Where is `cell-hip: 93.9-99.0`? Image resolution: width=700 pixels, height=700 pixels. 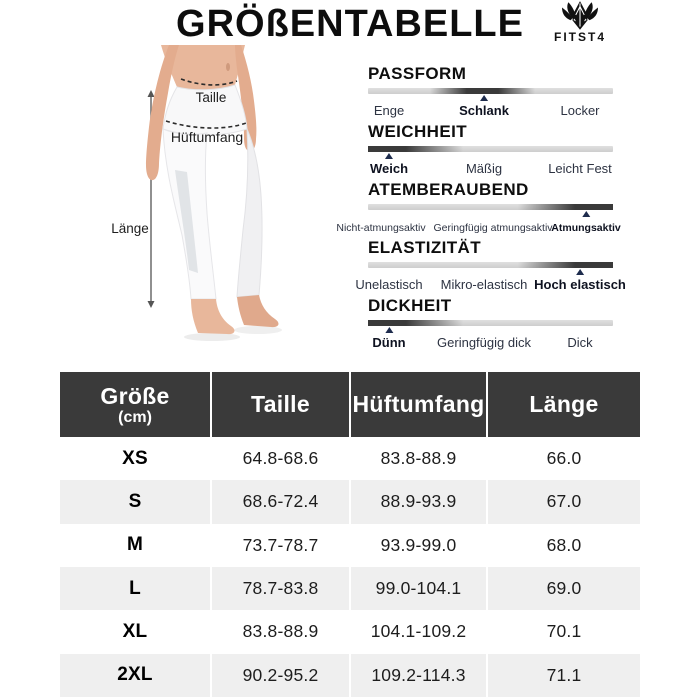 cell-hip: 93.9-99.0 is located at coordinates (419, 545).